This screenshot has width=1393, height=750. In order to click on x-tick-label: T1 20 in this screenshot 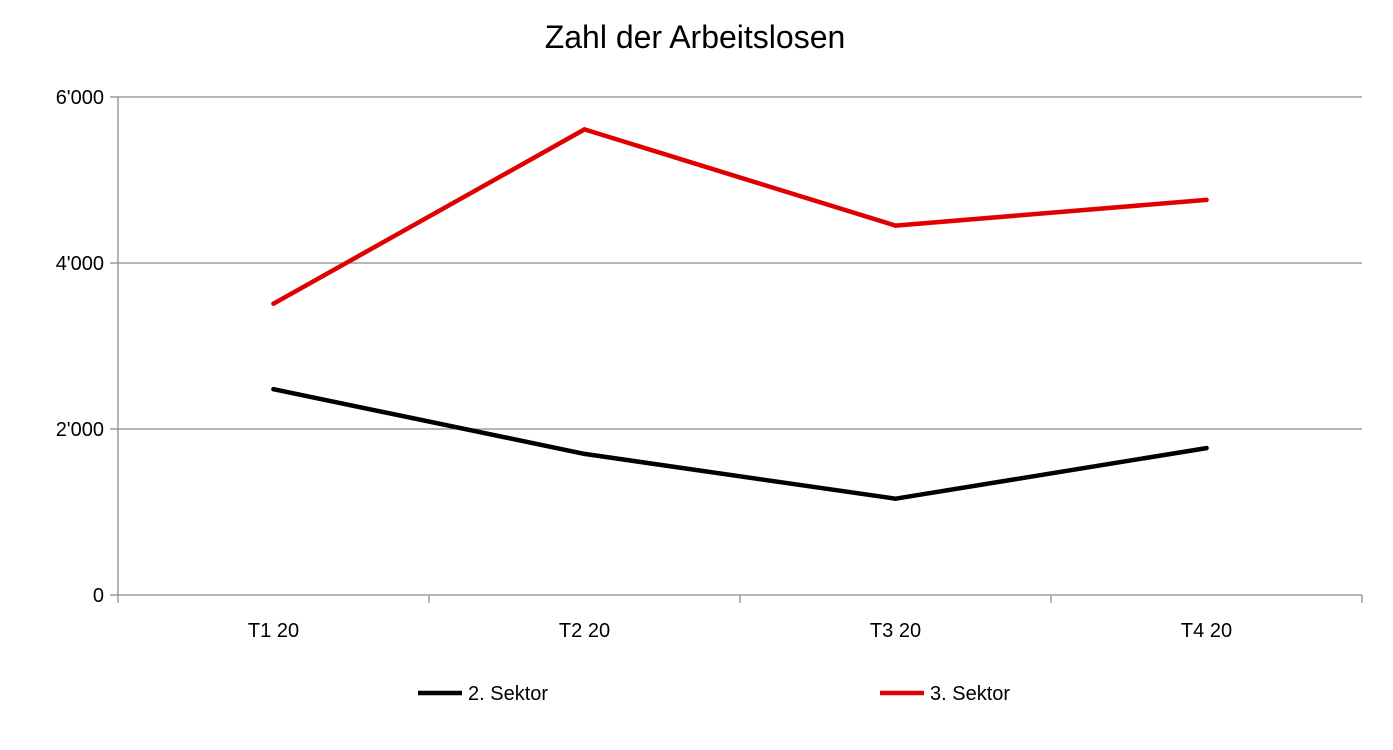, I will do `click(273, 631)`.